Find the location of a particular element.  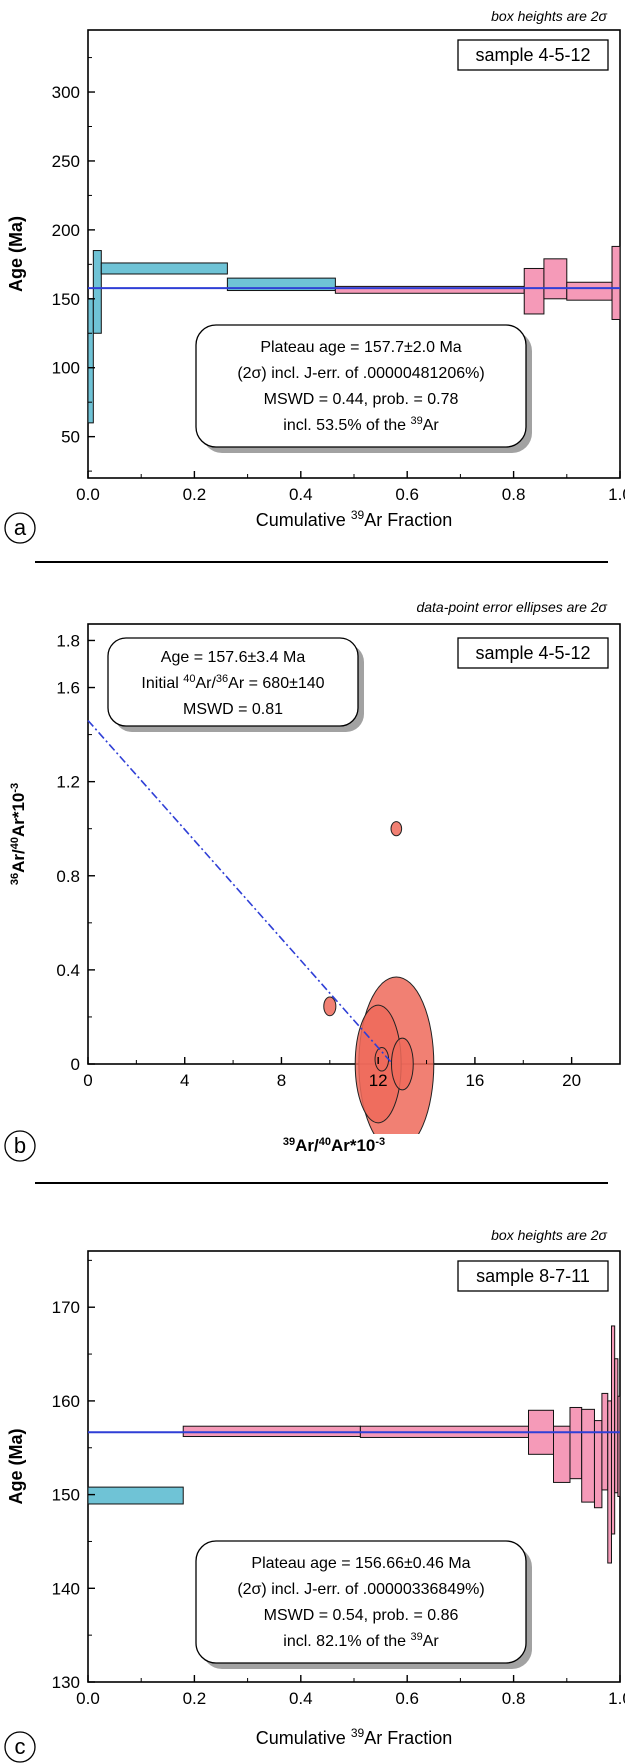

info-line-2-sup1: 40 is located at coordinates (189, 679).